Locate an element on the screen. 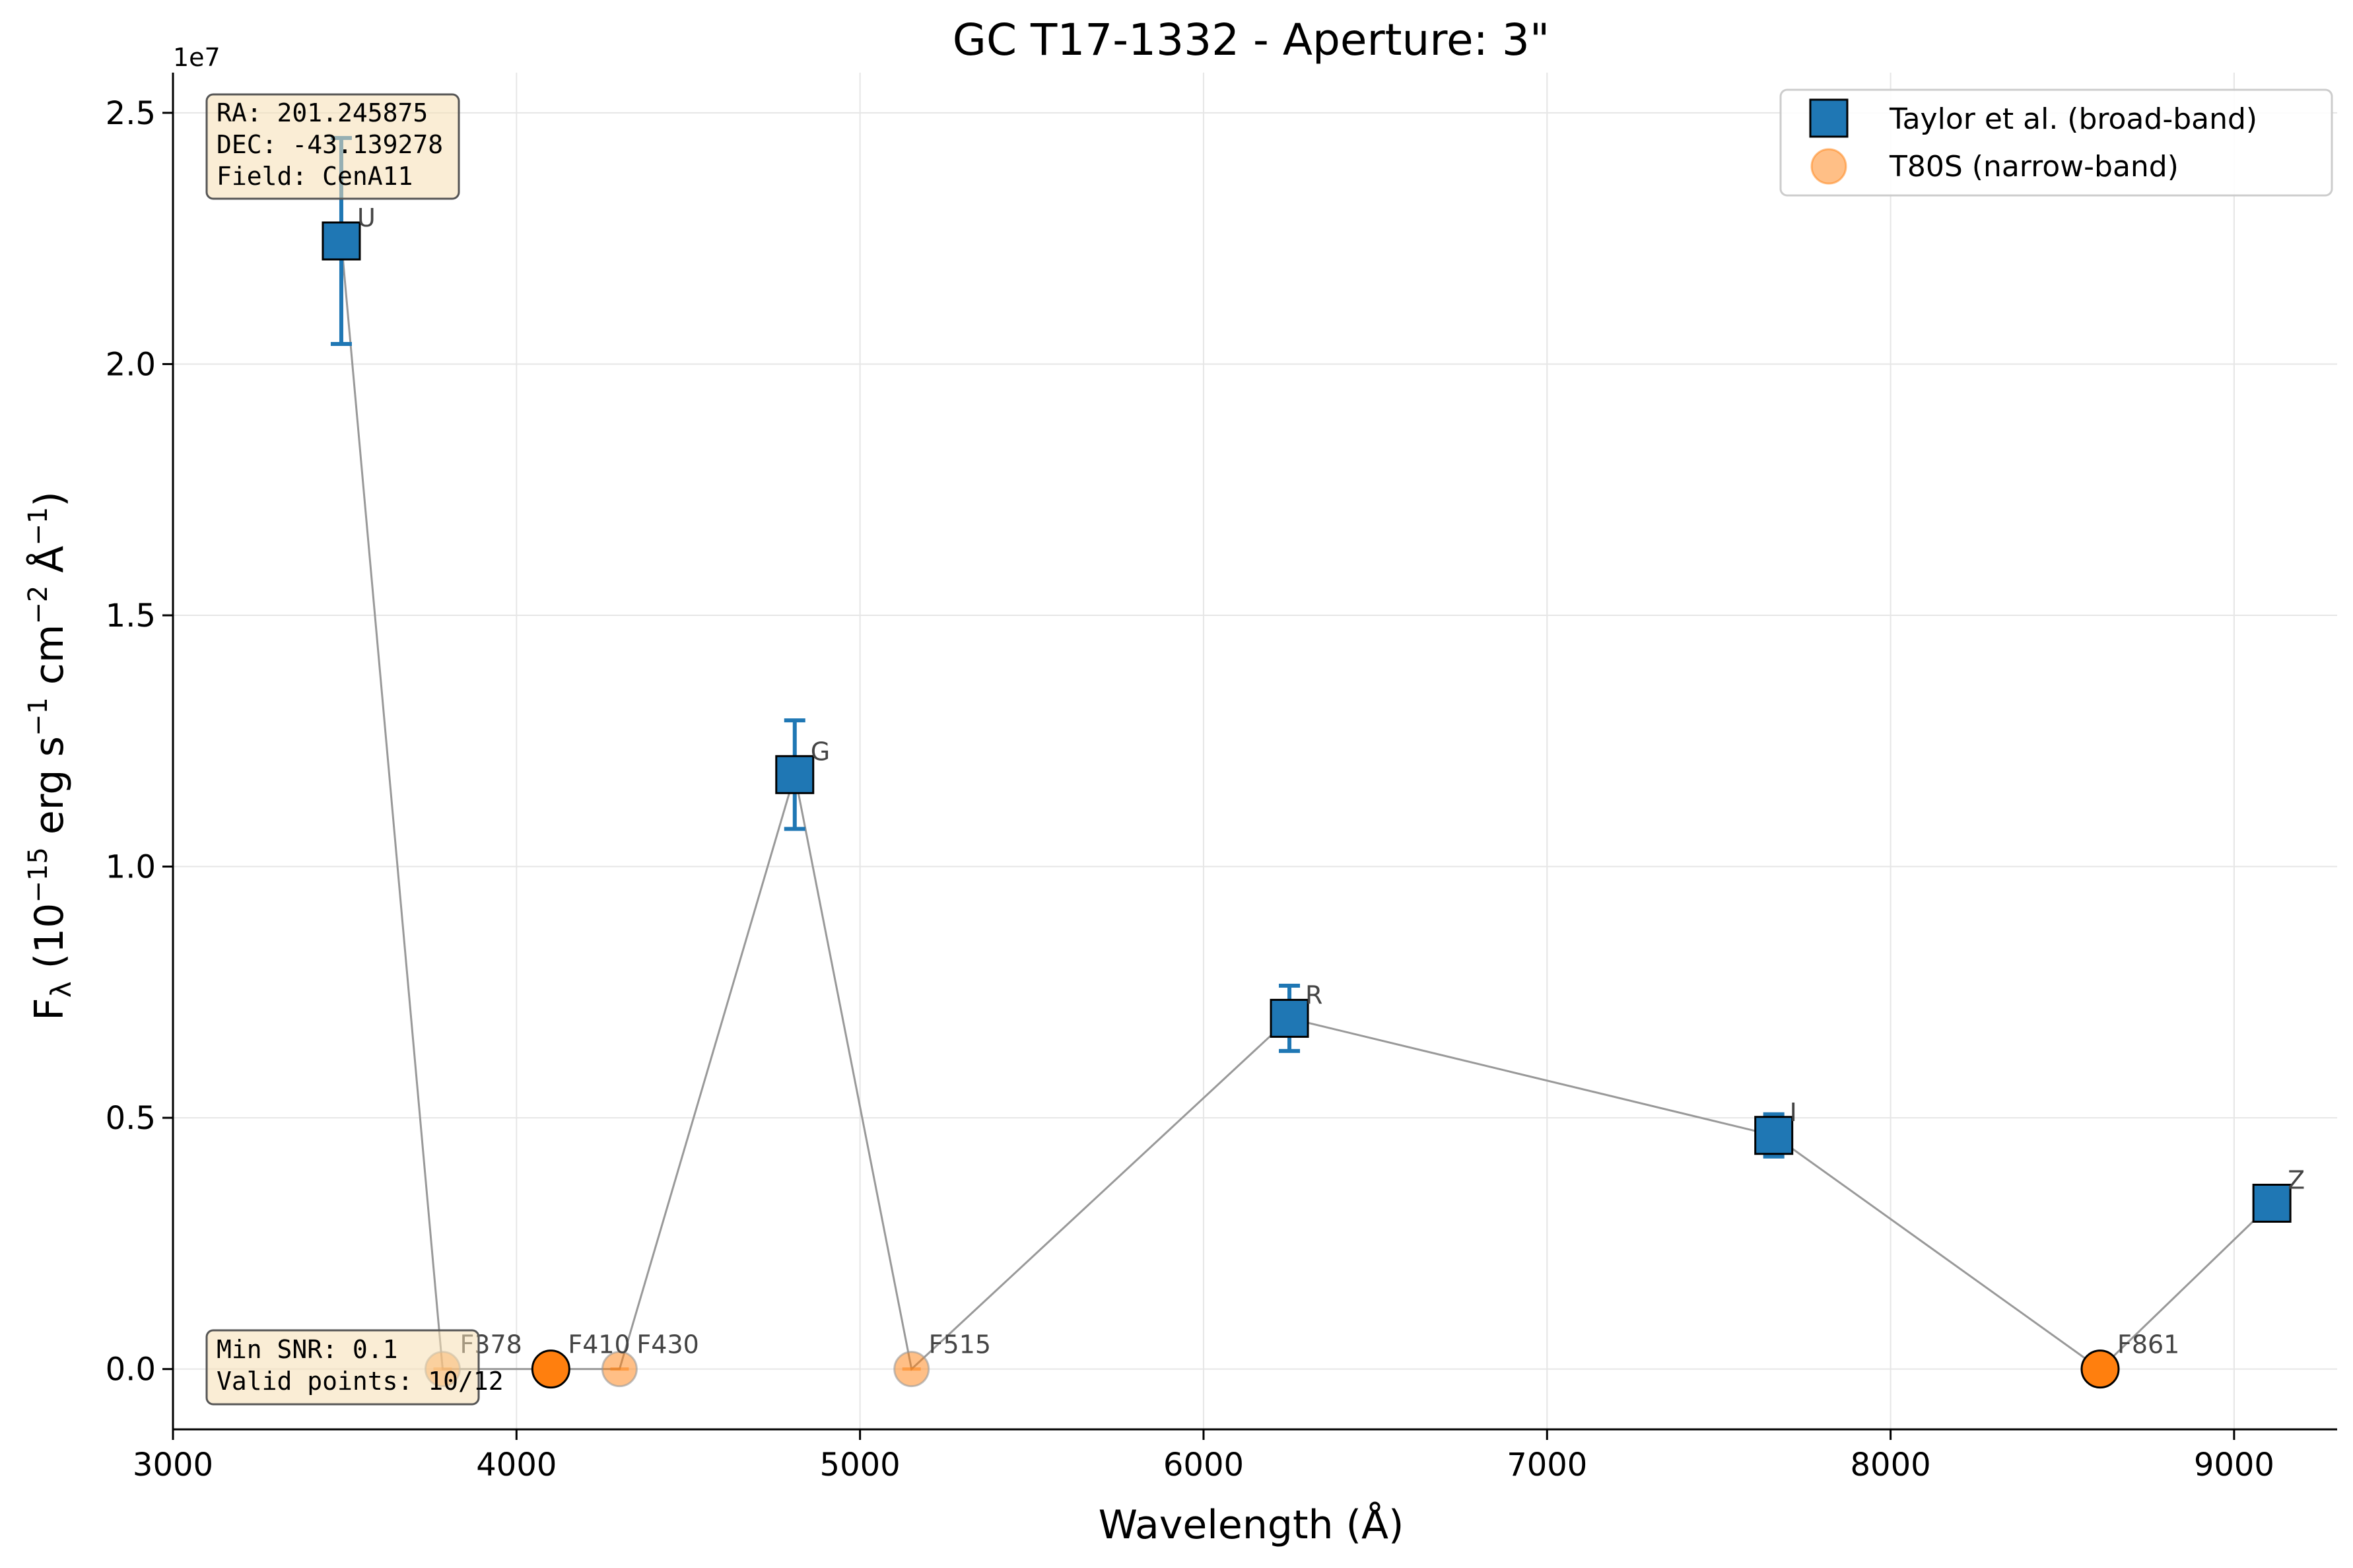 This screenshot has width=2353, height=1568. x-tick-label: 3000 is located at coordinates (173, 1465).